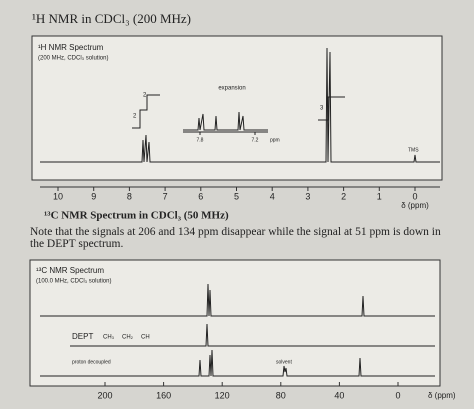 The width and height of the screenshot is (474, 409). What do you see at coordinates (200, 196) in the screenshot?
I see `axis-label: 6` at bounding box center [200, 196].